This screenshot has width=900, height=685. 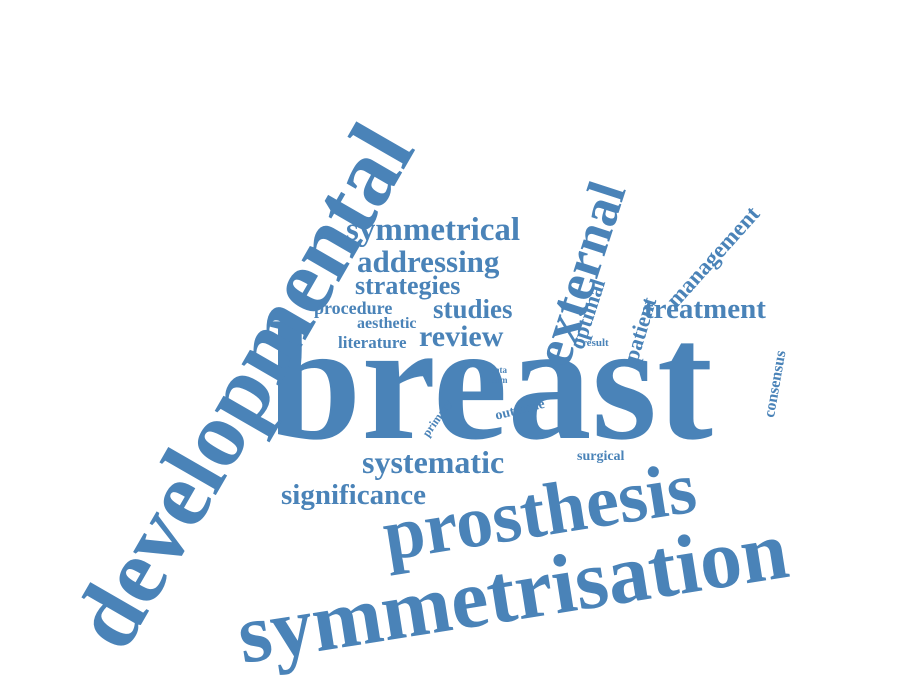 I want to click on word-data: data, so click(x=499, y=370).